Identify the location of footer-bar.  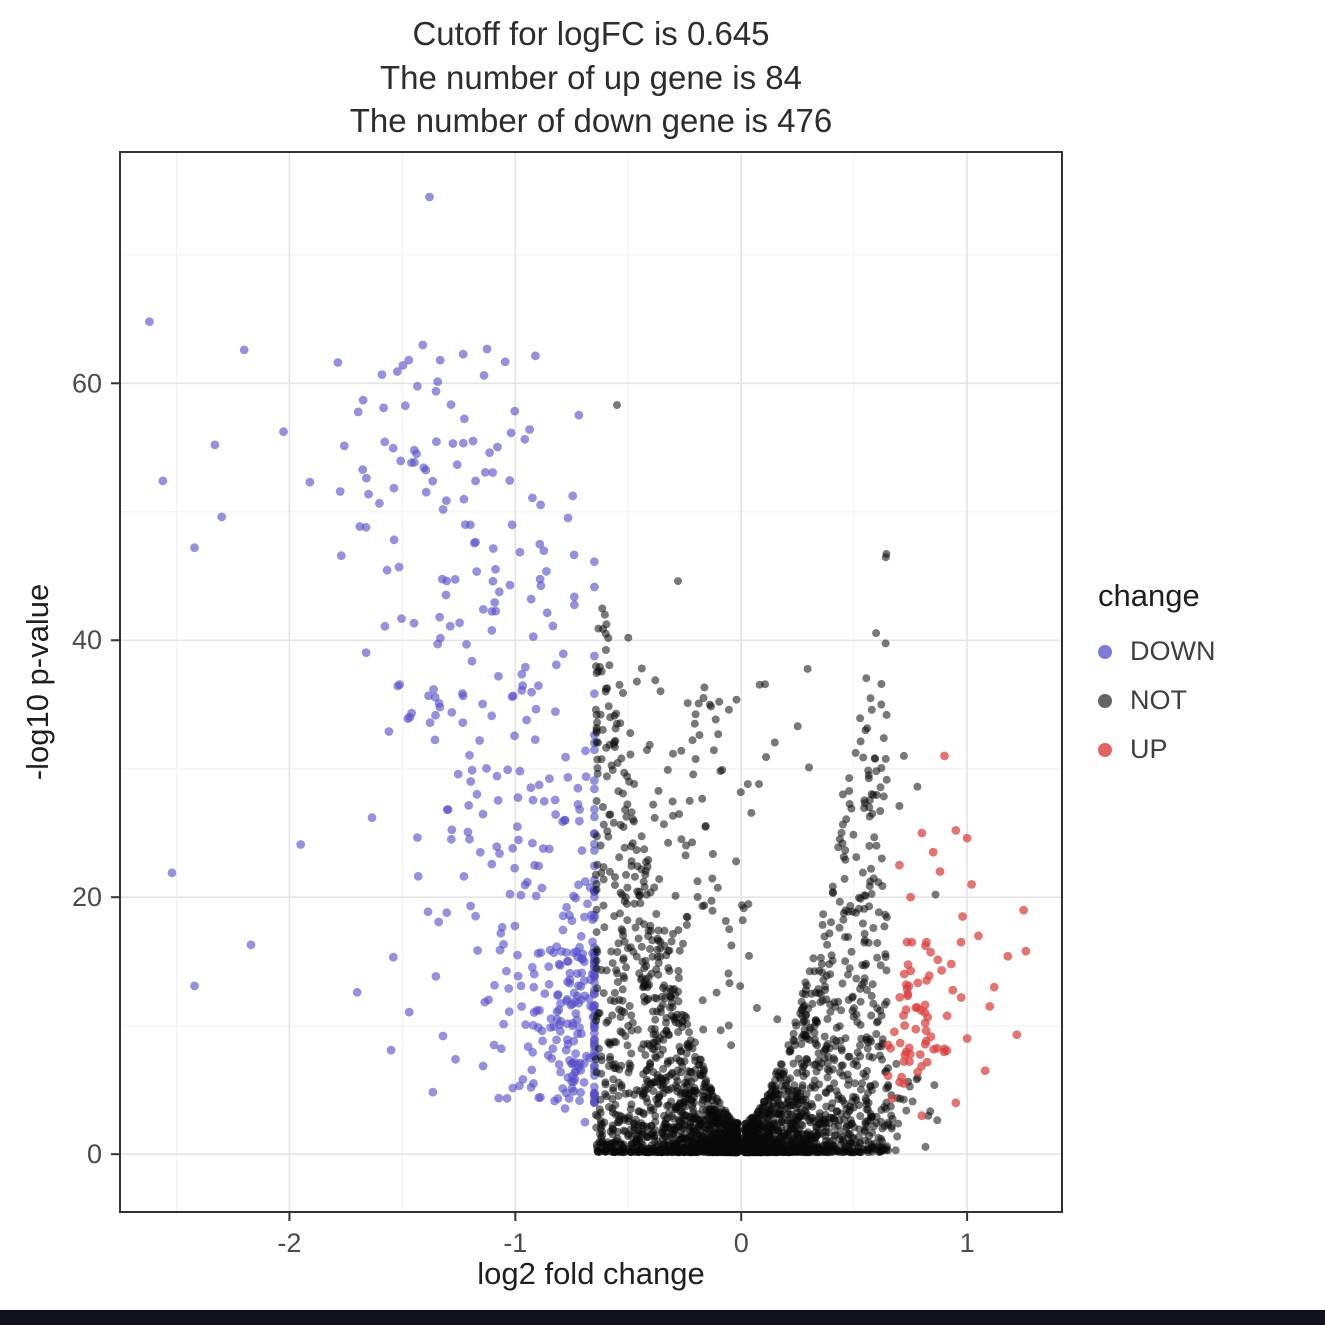
(662, 1317).